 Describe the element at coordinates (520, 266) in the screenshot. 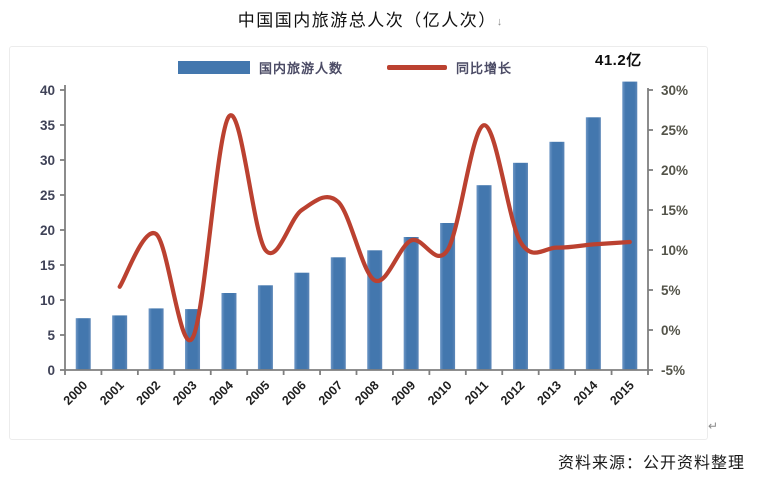

I see `bar-2012` at that location.